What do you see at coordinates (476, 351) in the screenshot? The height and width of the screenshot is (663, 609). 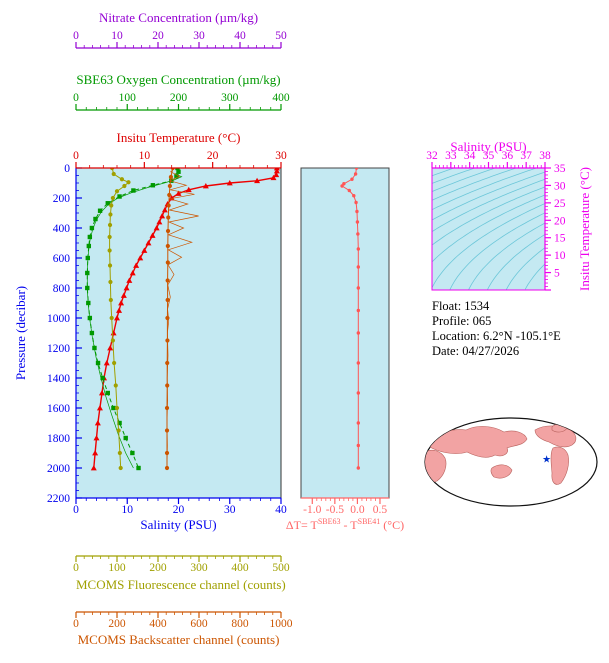 I see `float-info-line: Date: 04/27/2026` at bounding box center [476, 351].